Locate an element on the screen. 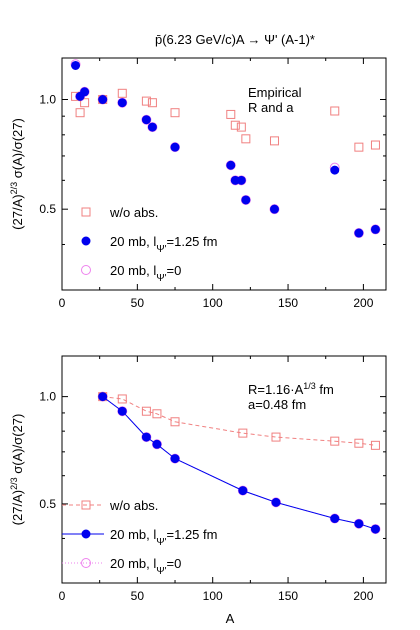 The image size is (420, 630). x-axis-label: A is located at coordinates (230, 618).